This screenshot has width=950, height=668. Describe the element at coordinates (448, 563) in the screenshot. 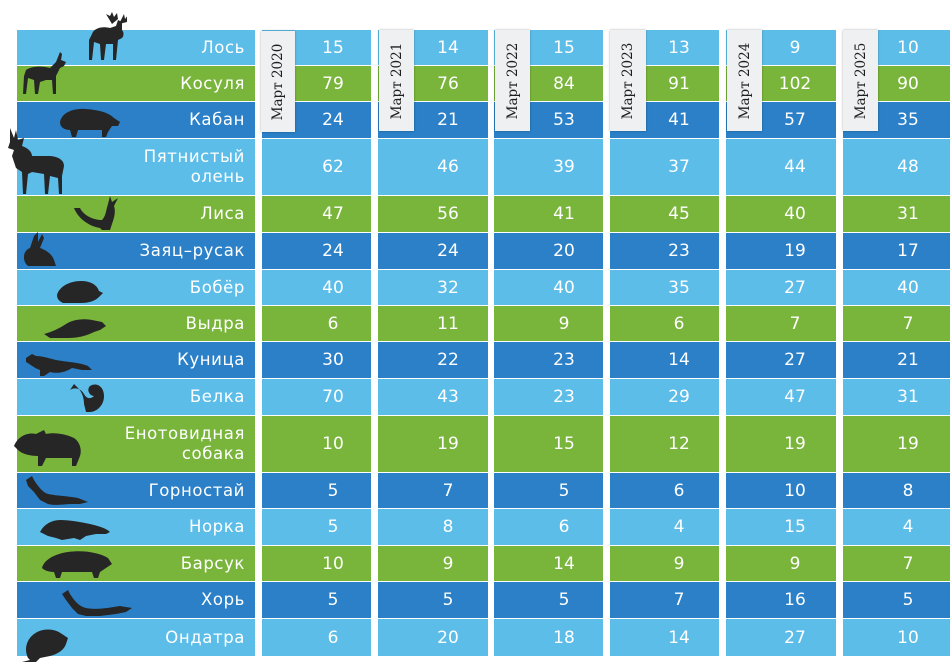

I see `value-cell: 9` at that location.